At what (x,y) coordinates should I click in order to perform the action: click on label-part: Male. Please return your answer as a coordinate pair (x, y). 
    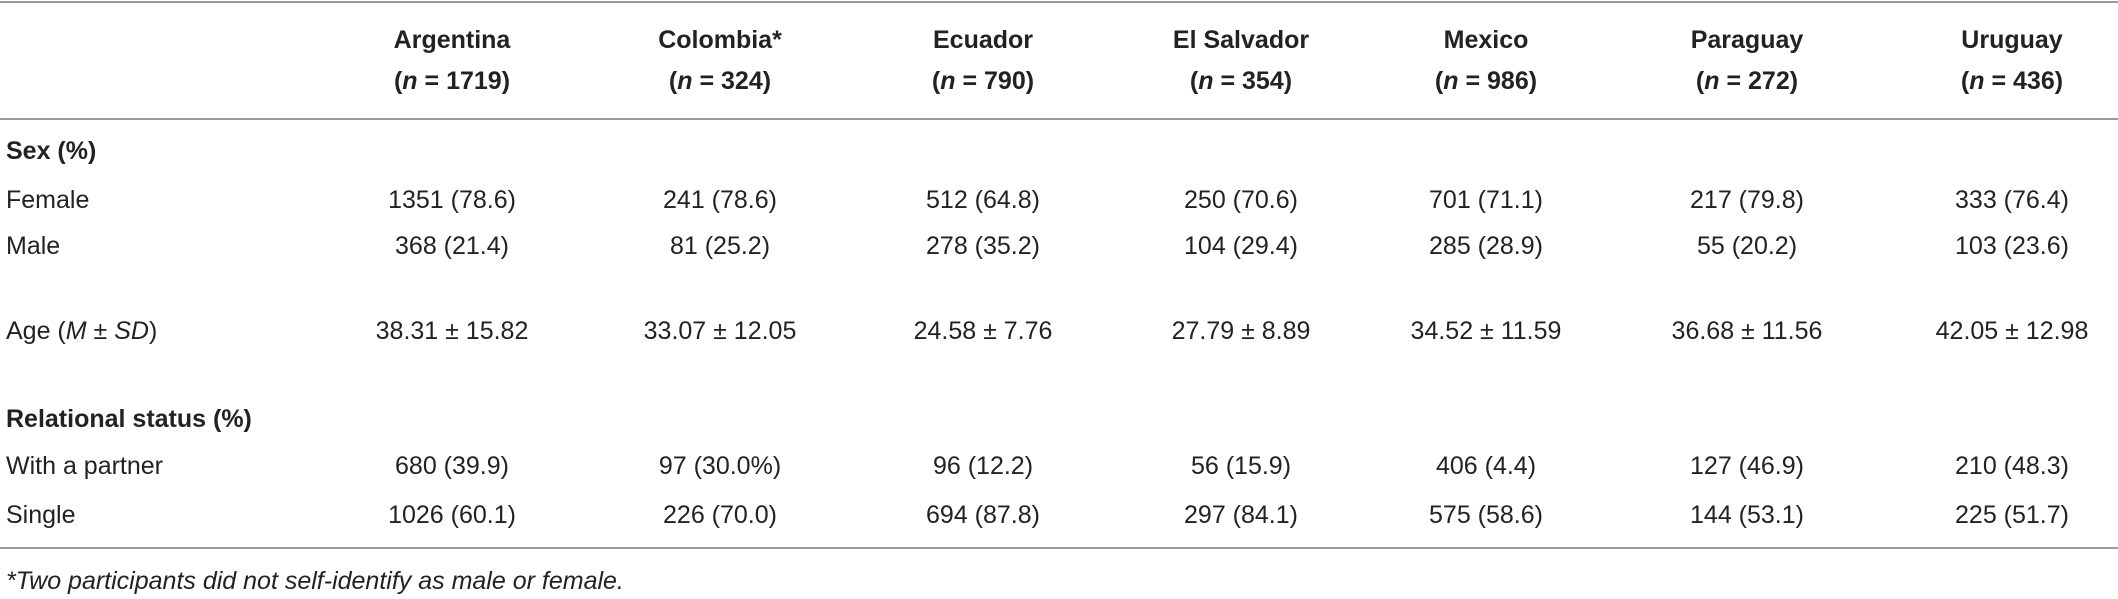
    Looking at the image, I should click on (33, 246).